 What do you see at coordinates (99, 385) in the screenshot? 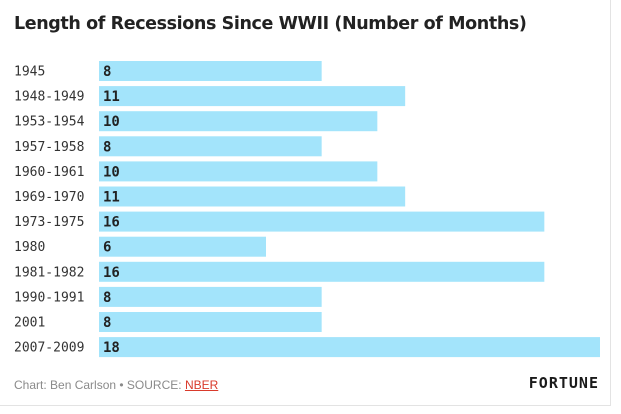
I see `chart-credit: Chart: Ben Carlson • SOURCE:` at bounding box center [99, 385].